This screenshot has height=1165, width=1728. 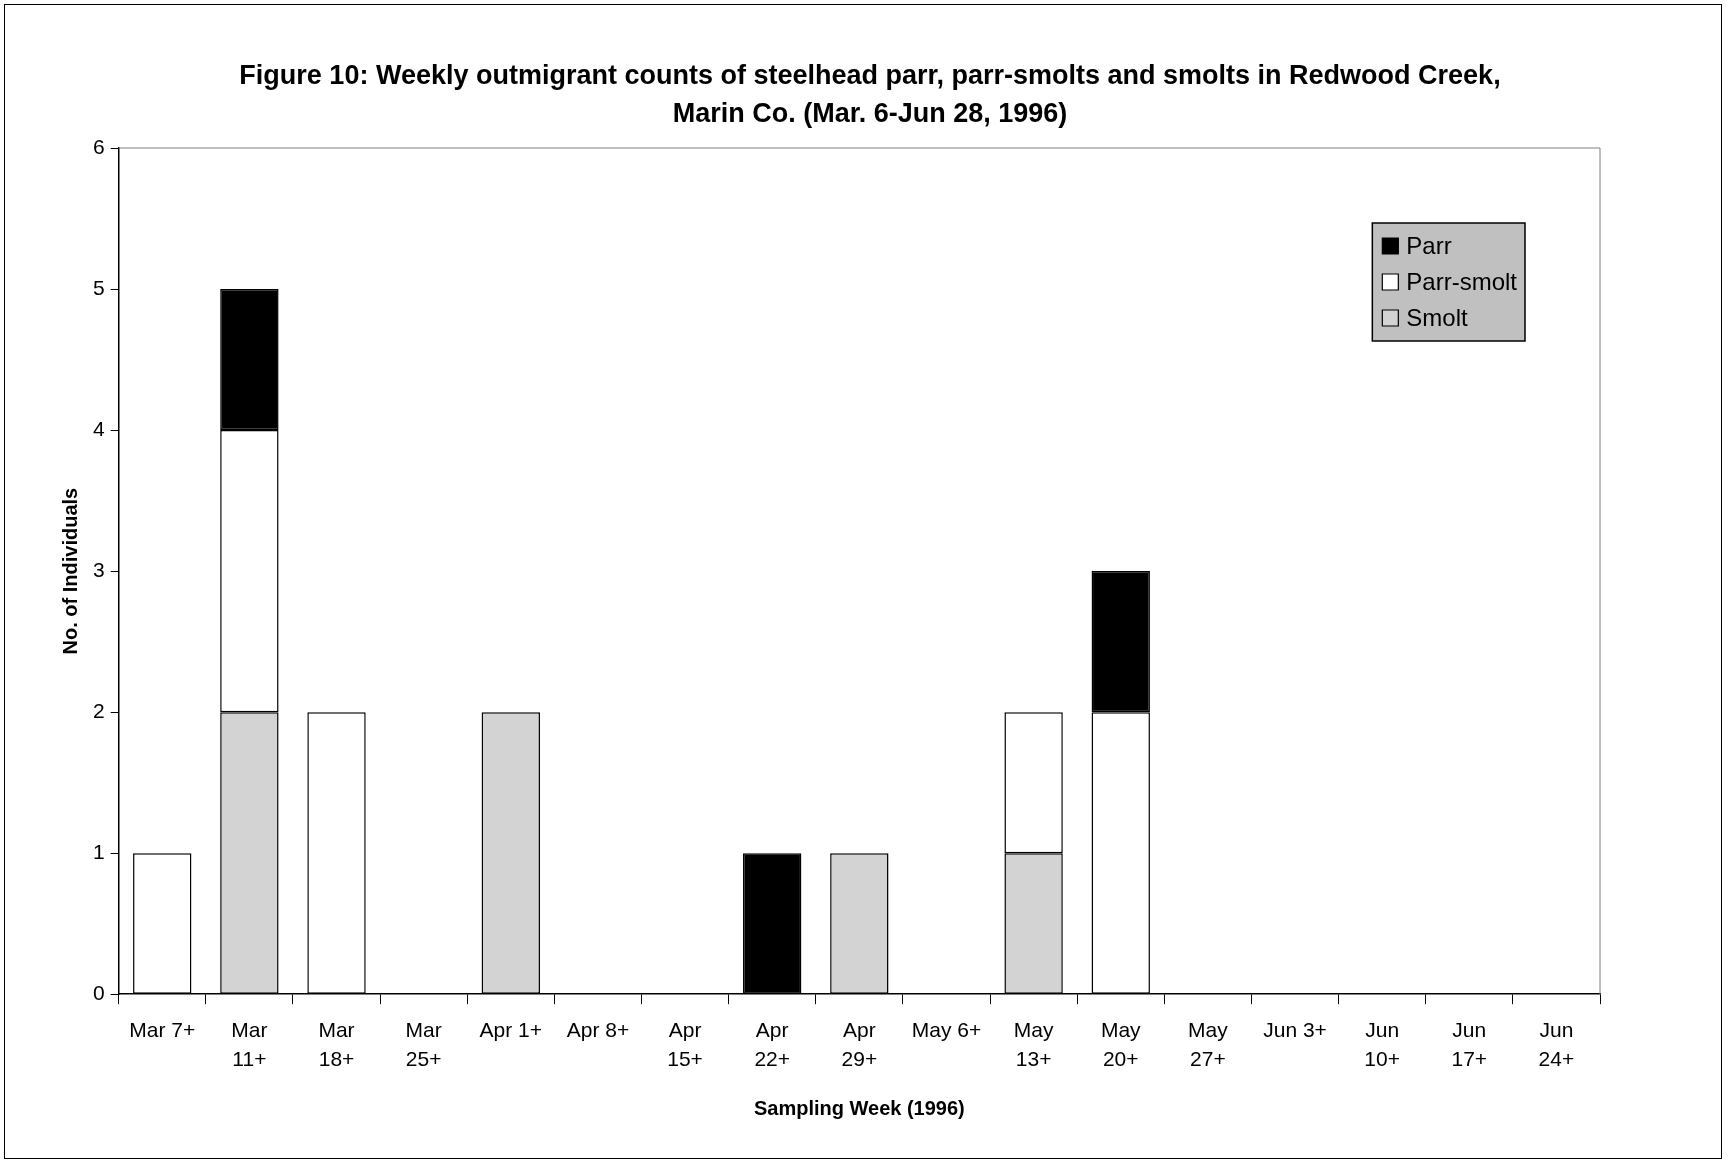 I want to click on y-axis-title: No. of Individuals, so click(x=69, y=571).